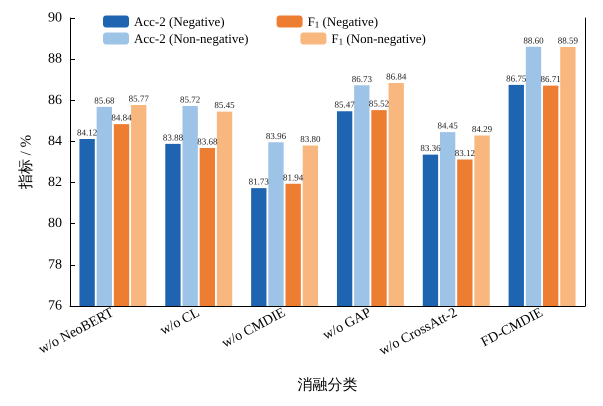 This screenshot has width=603, height=406. Describe the element at coordinates (533, 40) in the screenshot. I see `data-label: 88.60` at that location.